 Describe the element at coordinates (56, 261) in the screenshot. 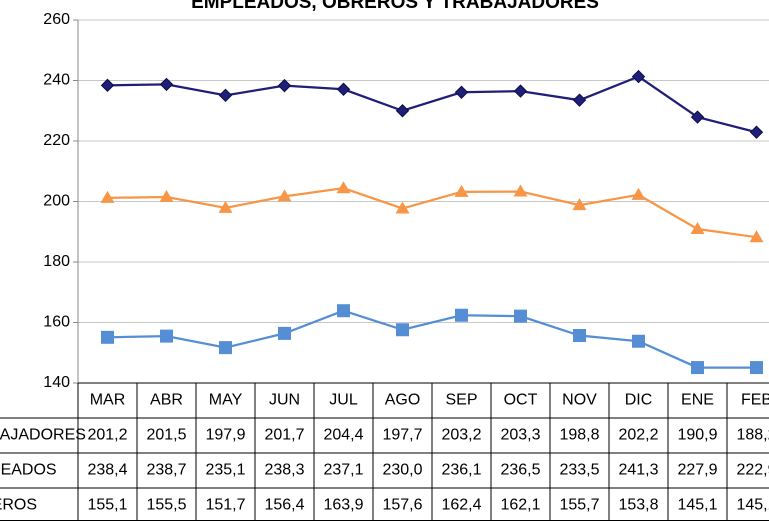

I see `y-tick-label: 180` at that location.